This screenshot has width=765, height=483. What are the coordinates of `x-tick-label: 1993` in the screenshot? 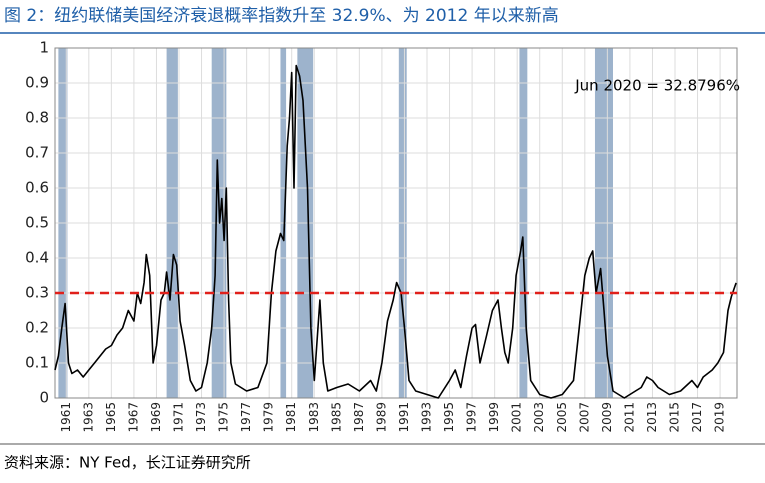 It's located at (427, 417).